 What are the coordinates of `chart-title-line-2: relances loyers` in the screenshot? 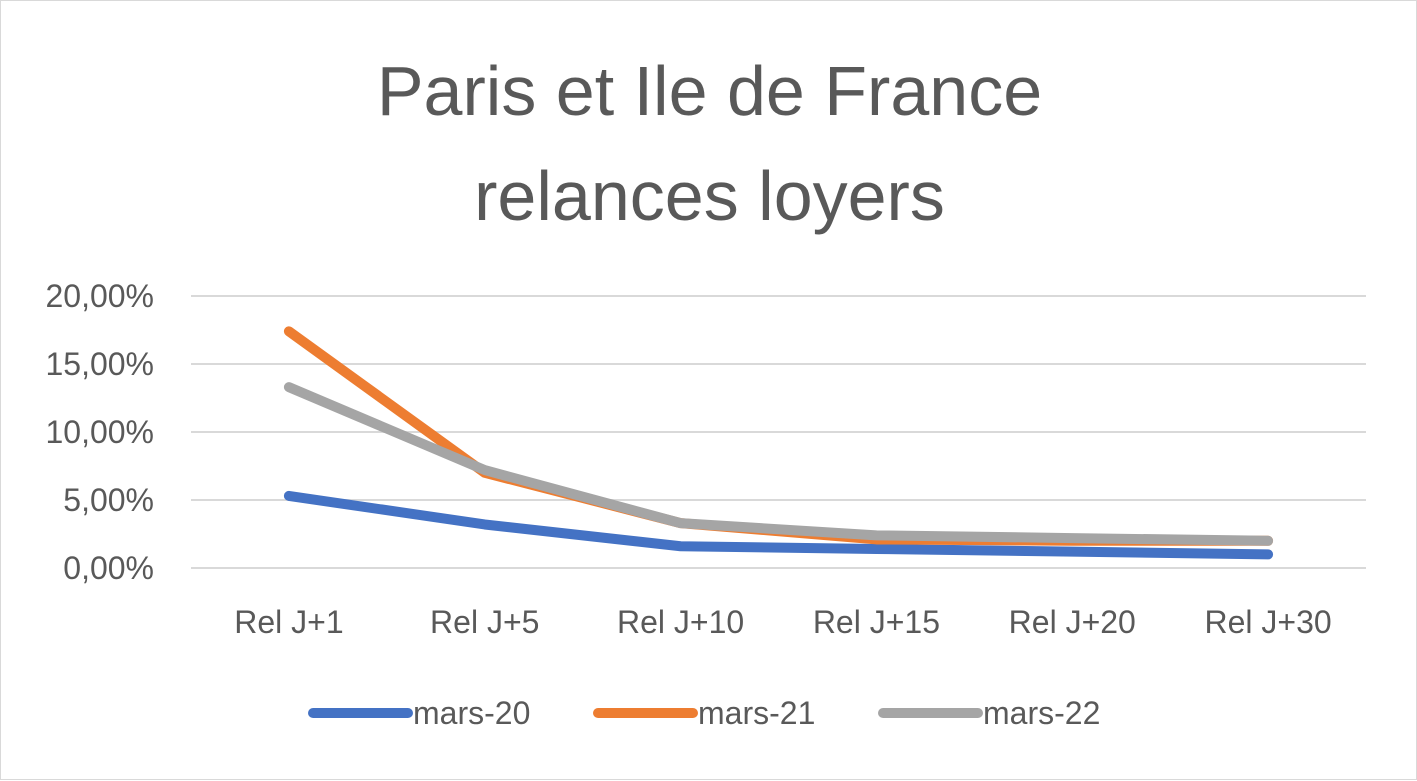 It's located at (709, 196).